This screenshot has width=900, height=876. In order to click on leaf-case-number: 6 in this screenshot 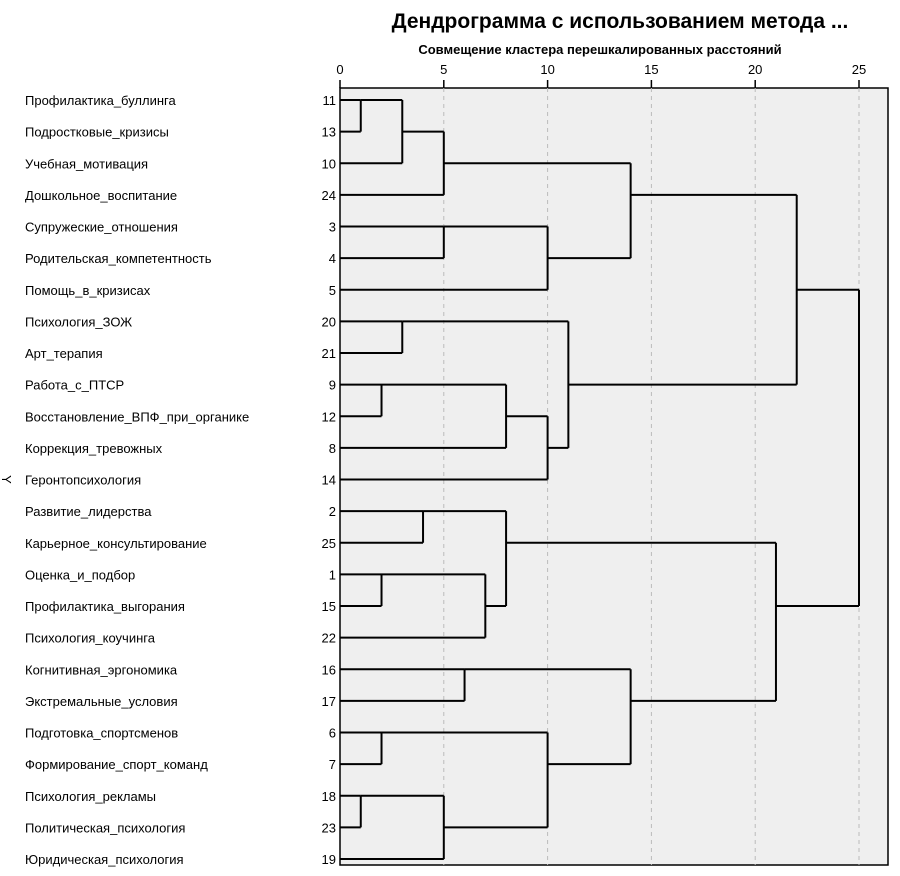, I will do `click(332, 733)`.